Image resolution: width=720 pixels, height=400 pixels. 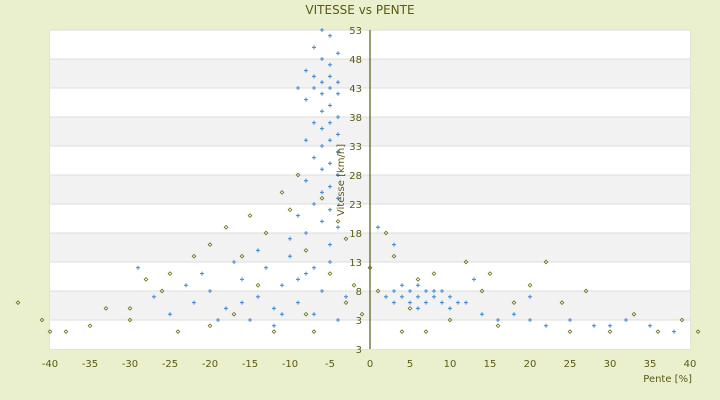 What do you see at coordinates (359, 292) in the screenshot?
I see `y-tick-label: 8` at bounding box center [359, 292].